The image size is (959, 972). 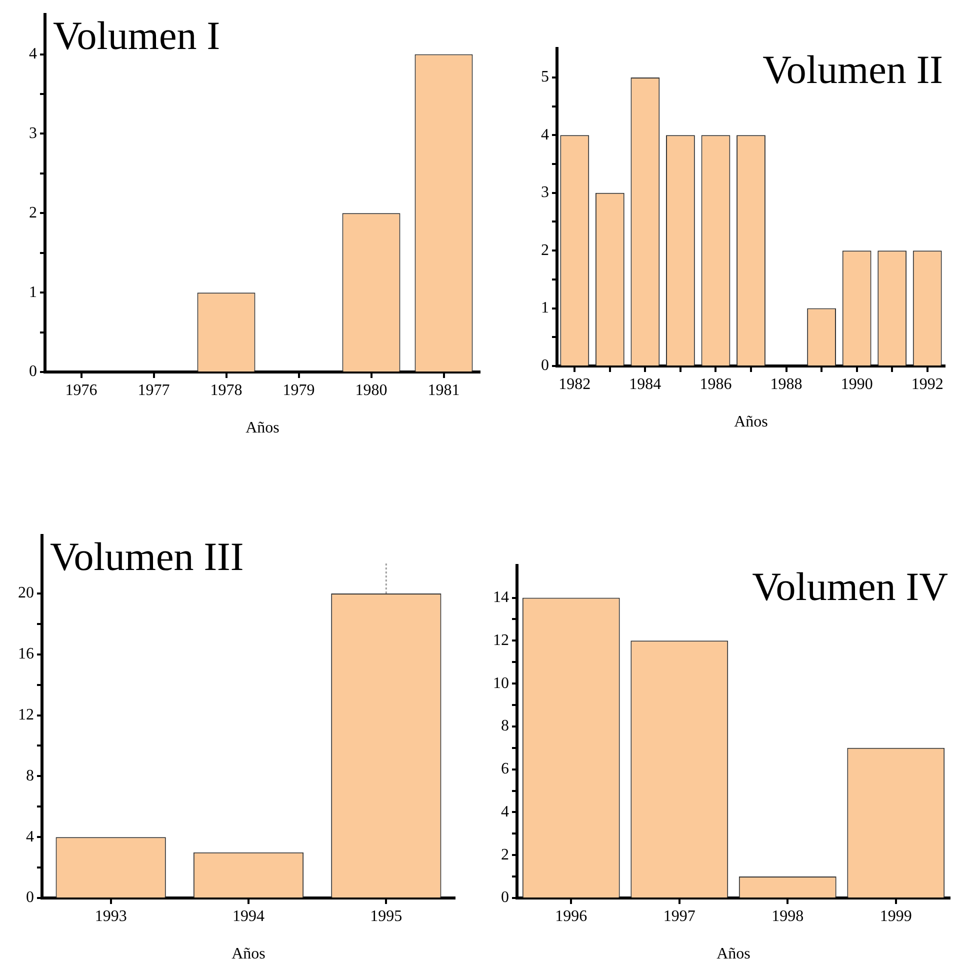 What do you see at coordinates (852, 69) in the screenshot?
I see `chart-title: Volumen II` at bounding box center [852, 69].